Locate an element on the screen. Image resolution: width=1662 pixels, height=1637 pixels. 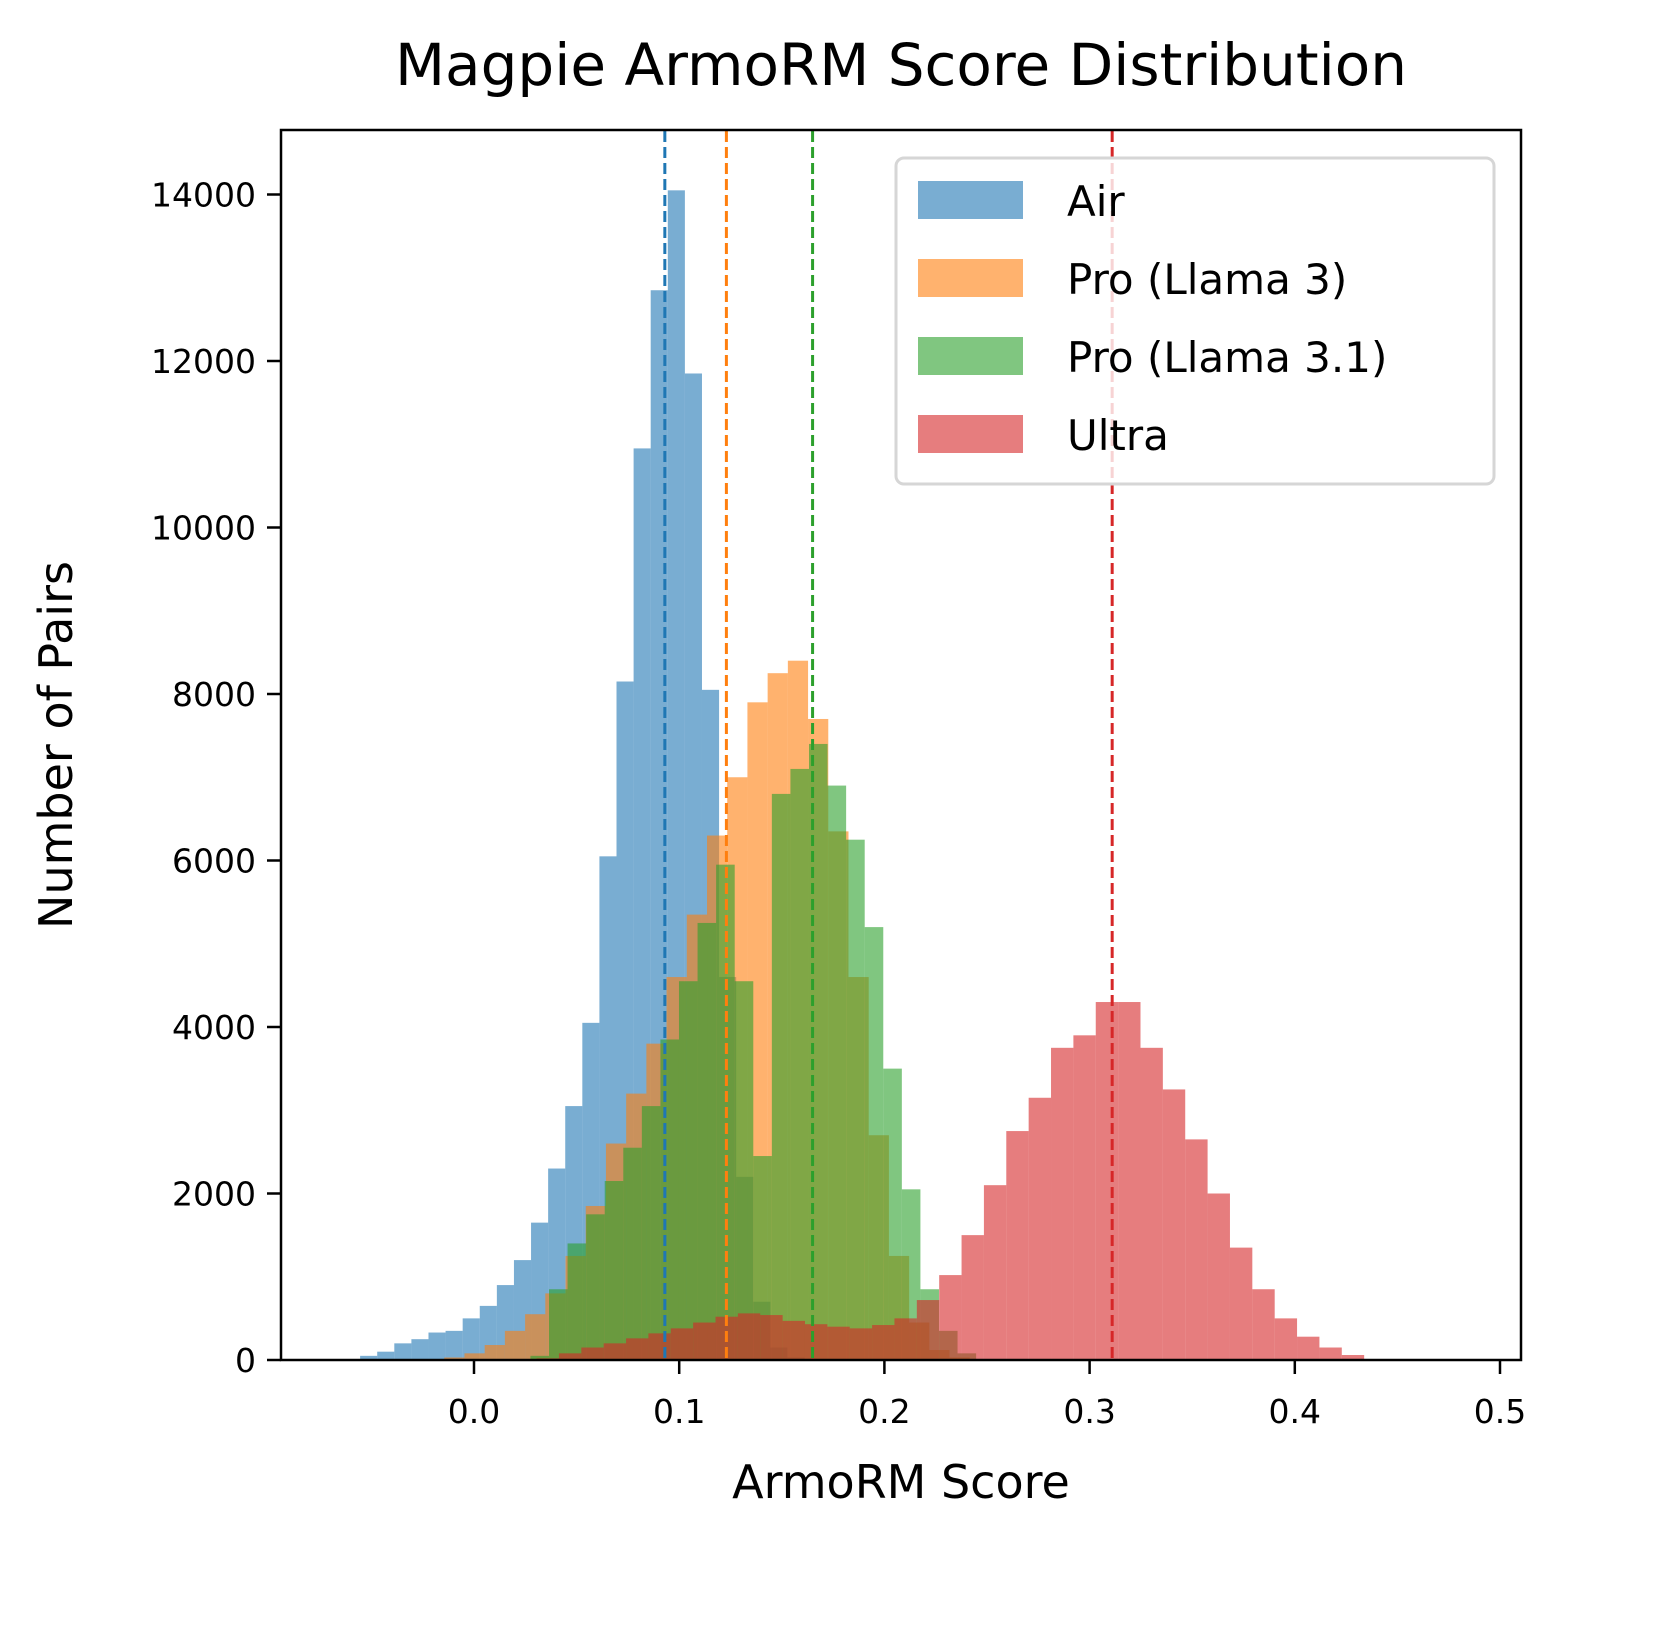
x-axis-ticks: 0.0 0.1 0.2 0.3 0.4 0.5 is located at coordinates (987, 1395).